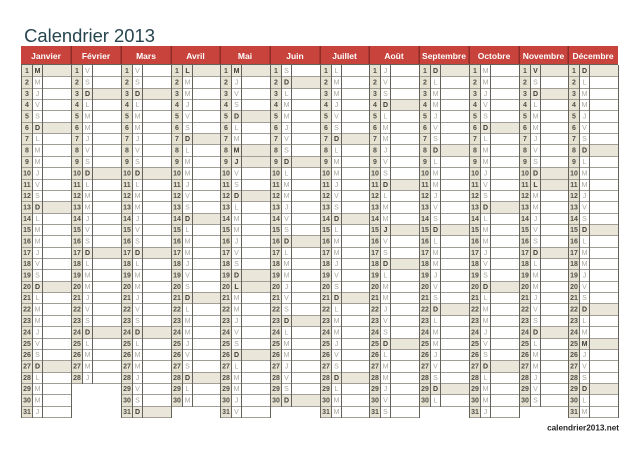  Describe the element at coordinates (27, 71) in the screenshot. I see `svg-text: 1` at that location.